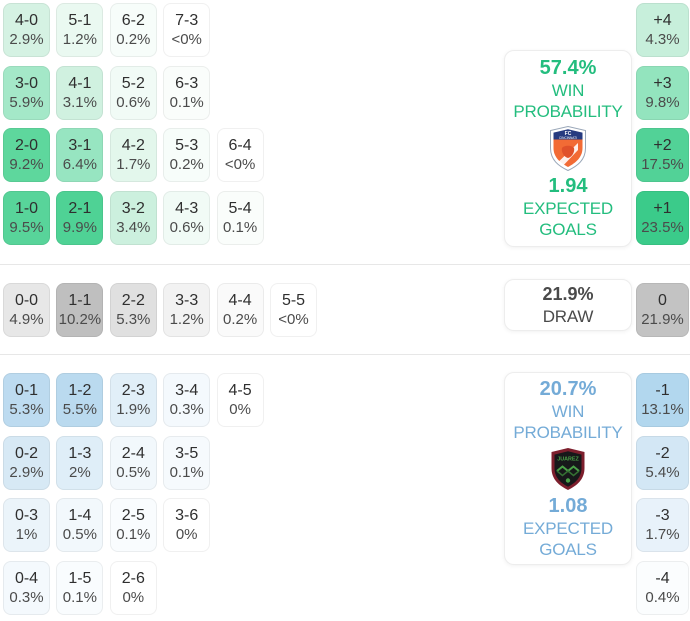 The image size is (690, 621). Describe the element at coordinates (186, 409) in the screenshot. I see `score-cell-probability: 0.3%` at that location.